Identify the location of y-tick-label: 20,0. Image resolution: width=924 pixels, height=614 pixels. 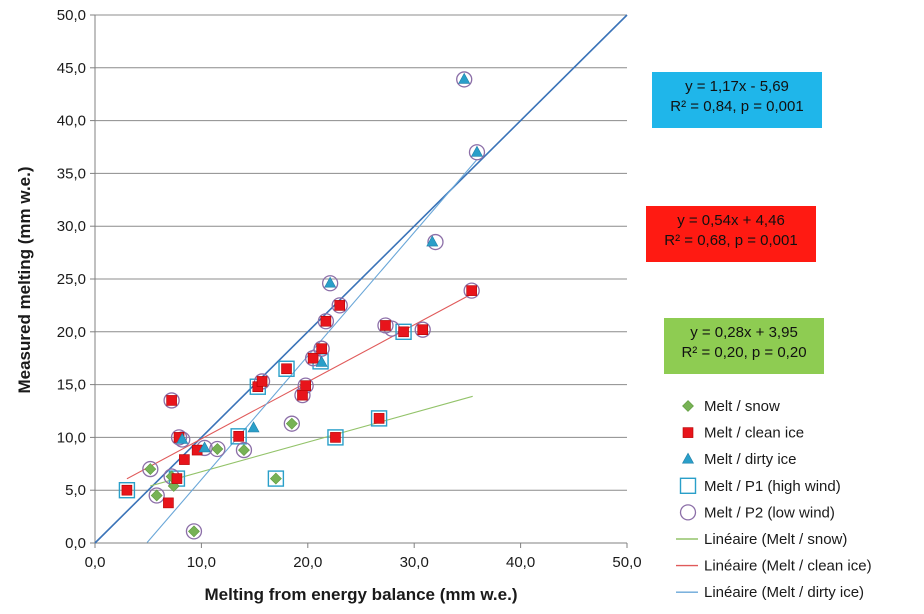
(71, 332).